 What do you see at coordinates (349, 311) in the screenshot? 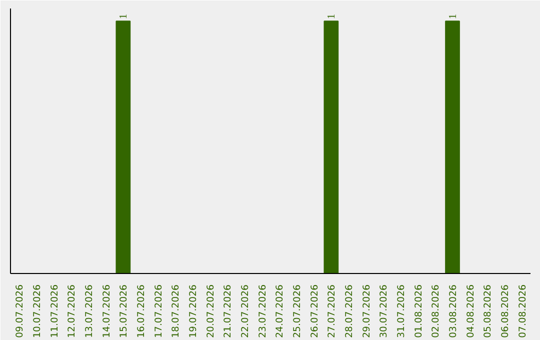
I see `x-tick-label: 28.07.2026` at bounding box center [349, 311].